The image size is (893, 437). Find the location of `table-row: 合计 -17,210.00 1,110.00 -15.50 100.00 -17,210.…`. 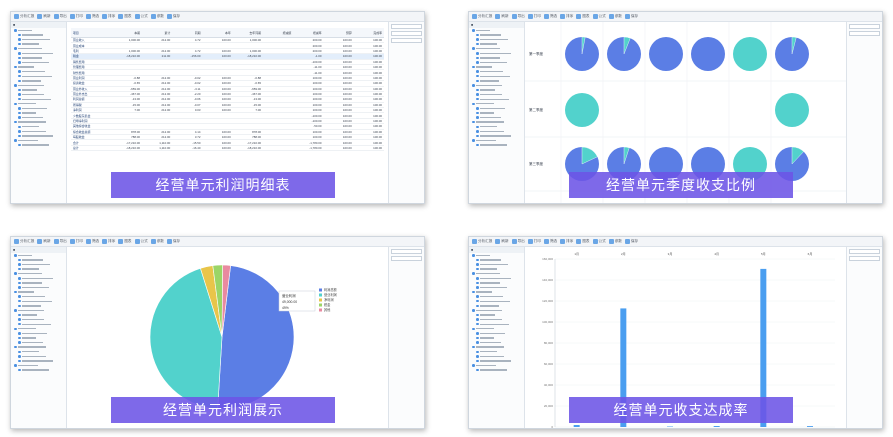

table-row: 合计 -17,210.00 1,110.00 -15.50 100.00 -17,210.… is located at coordinates (227, 143).